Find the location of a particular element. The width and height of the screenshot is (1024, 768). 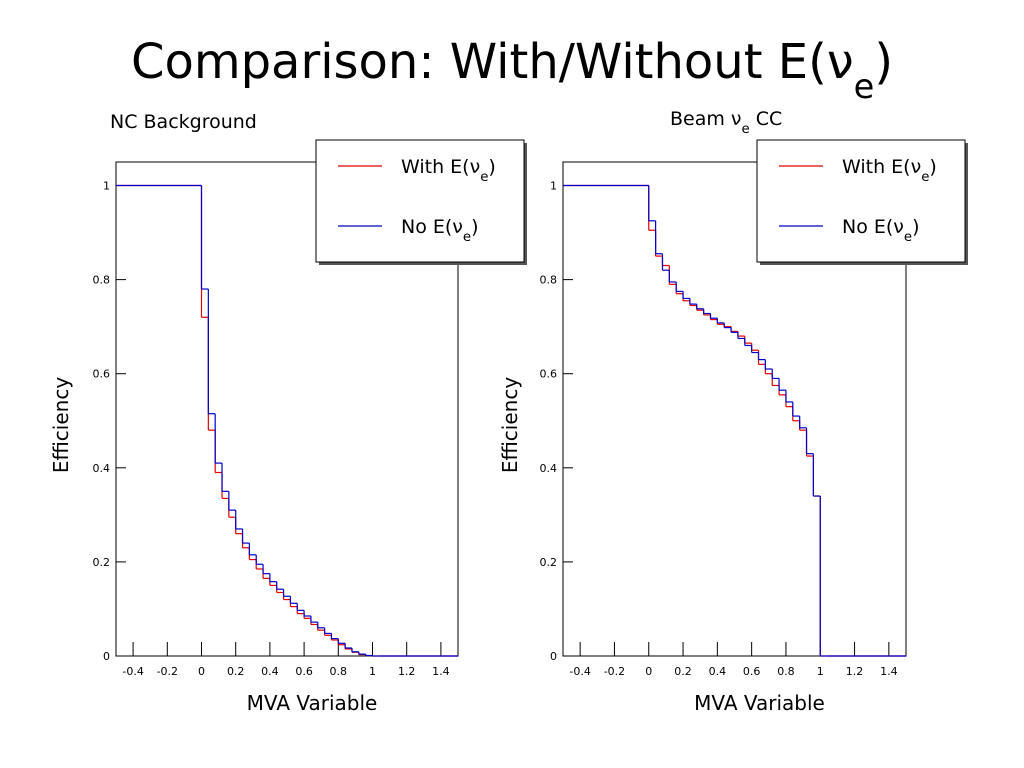

chart-title: NC Background is located at coordinates (183, 122).